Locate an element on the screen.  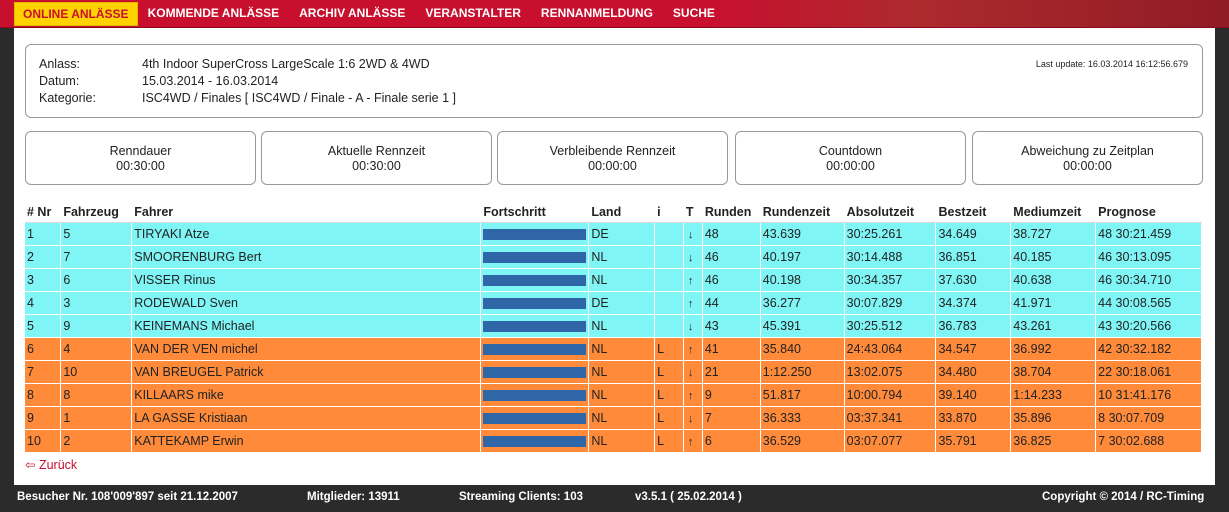
i-cell is located at coordinates (669, 257).